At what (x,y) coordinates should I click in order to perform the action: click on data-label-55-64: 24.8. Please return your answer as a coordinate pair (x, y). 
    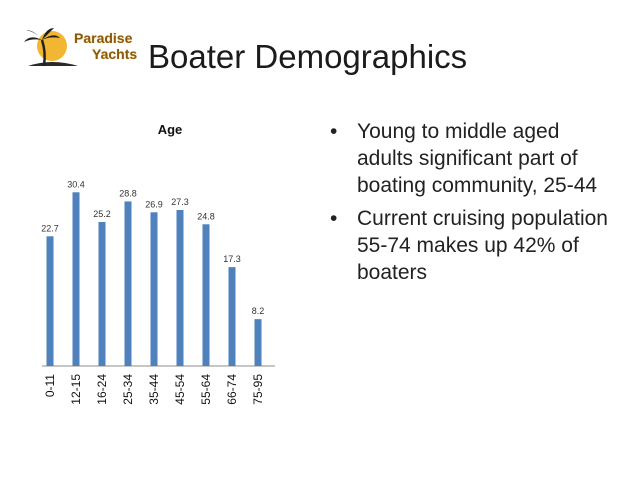
    Looking at the image, I should click on (206, 216).